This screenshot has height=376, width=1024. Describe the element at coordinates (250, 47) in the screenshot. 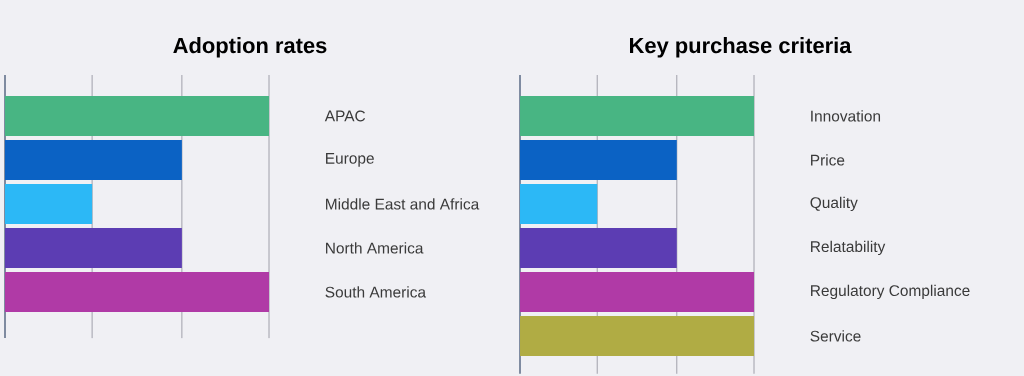

I see `chart-title: Adoption rates` at that location.